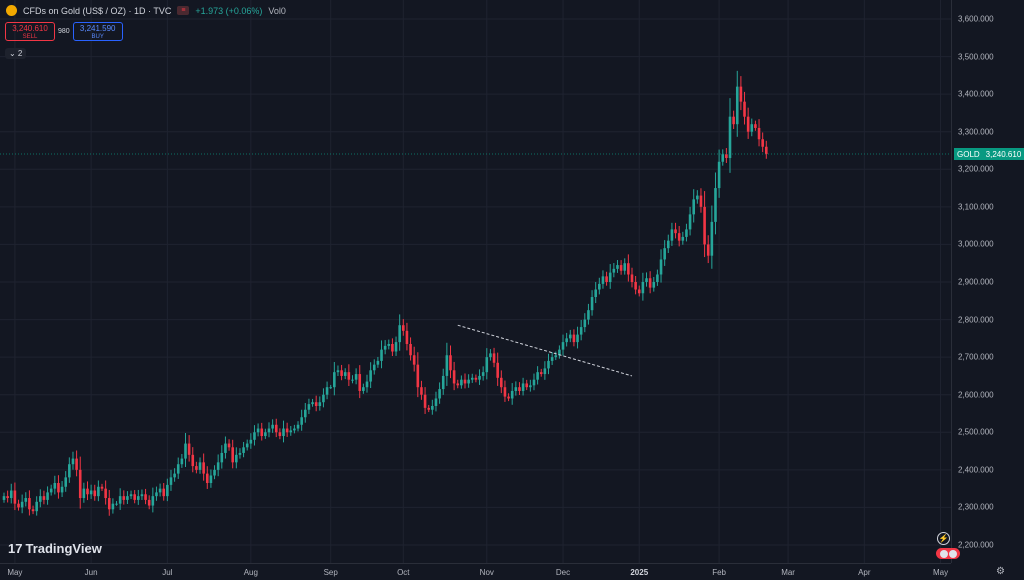 The width and height of the screenshot is (1024, 580). What do you see at coordinates (976, 320) in the screenshot?
I see `price-tick-label: 2,800.000` at bounding box center [976, 320].